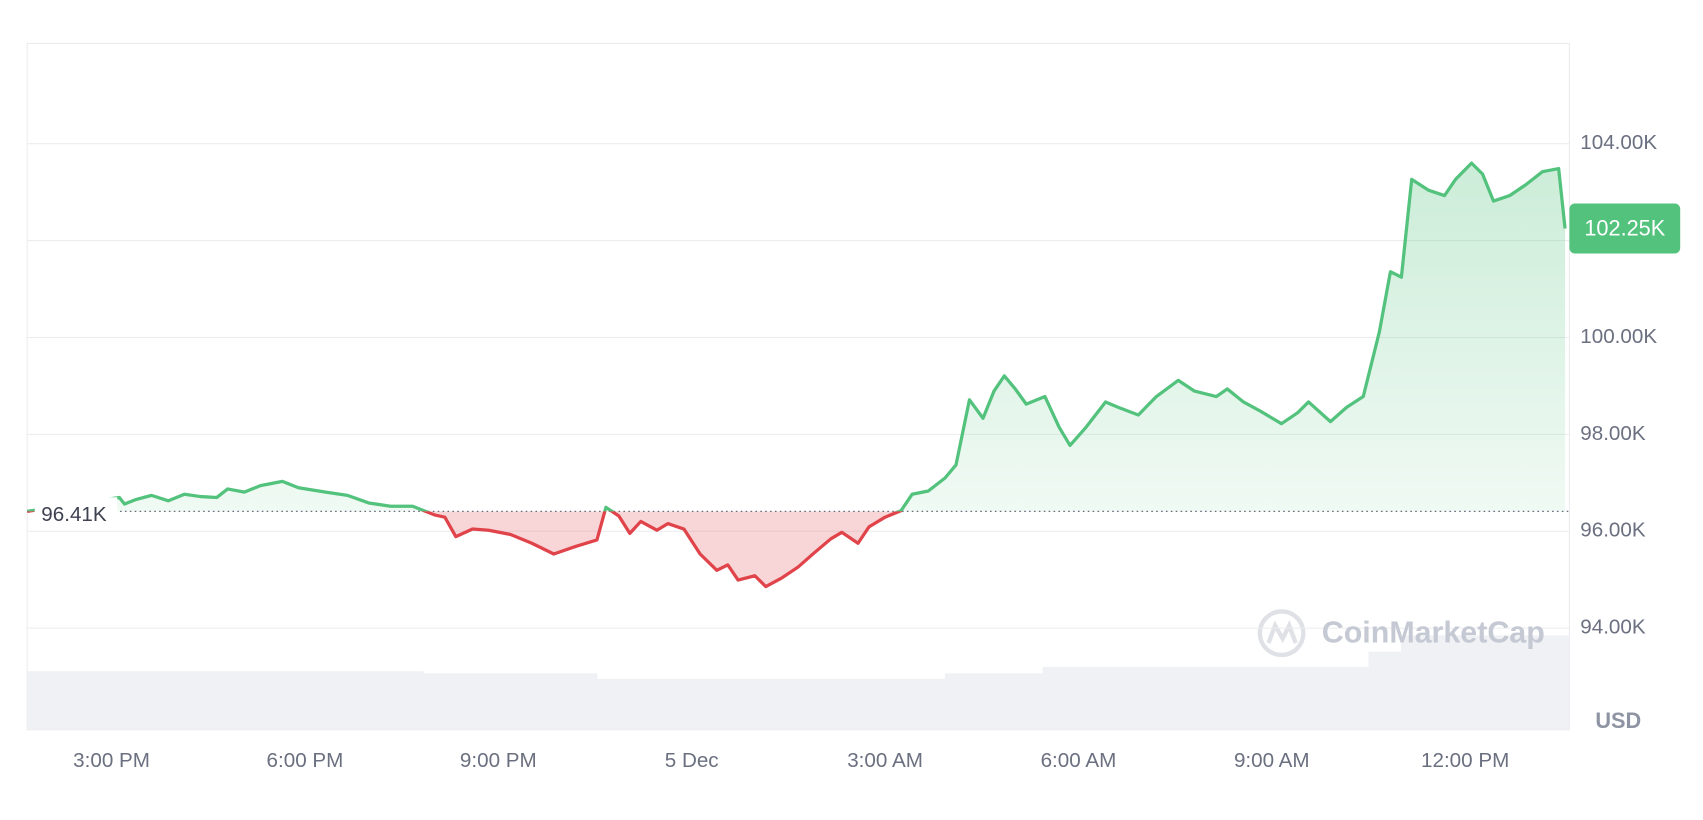 This screenshot has width=1703, height=820. Describe the element at coordinates (1433, 632) in the screenshot. I see `watermark: CoinMarketCap` at that location.